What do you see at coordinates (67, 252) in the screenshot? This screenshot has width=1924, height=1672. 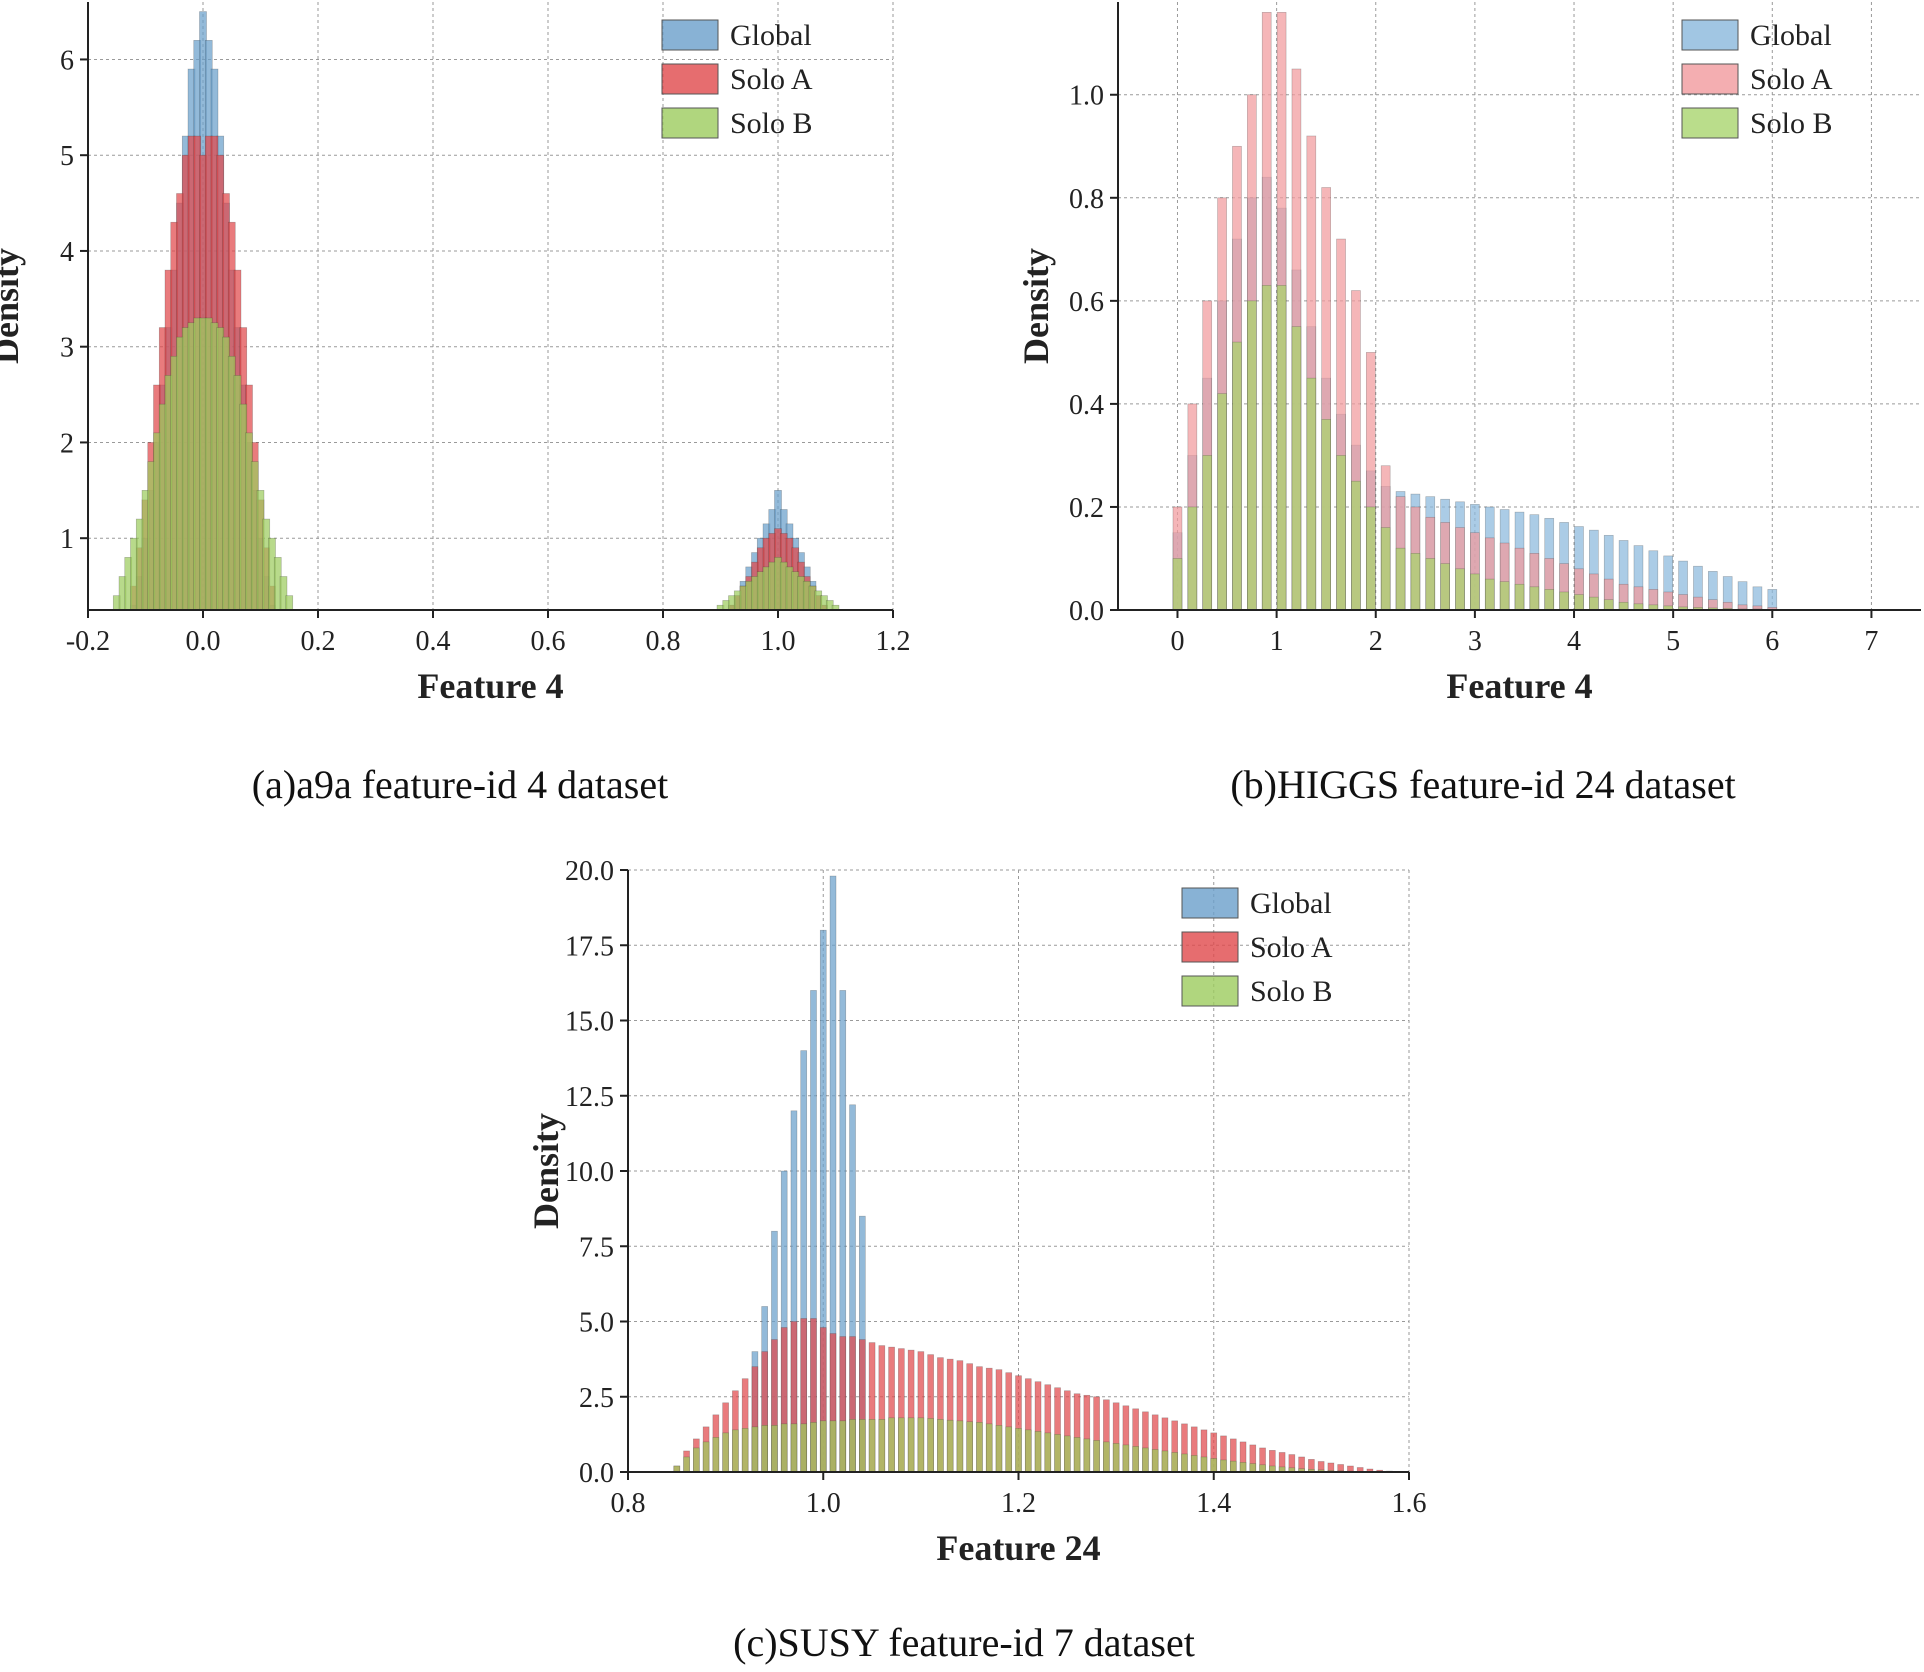 I see `y-tick-label: 4` at bounding box center [67, 252].